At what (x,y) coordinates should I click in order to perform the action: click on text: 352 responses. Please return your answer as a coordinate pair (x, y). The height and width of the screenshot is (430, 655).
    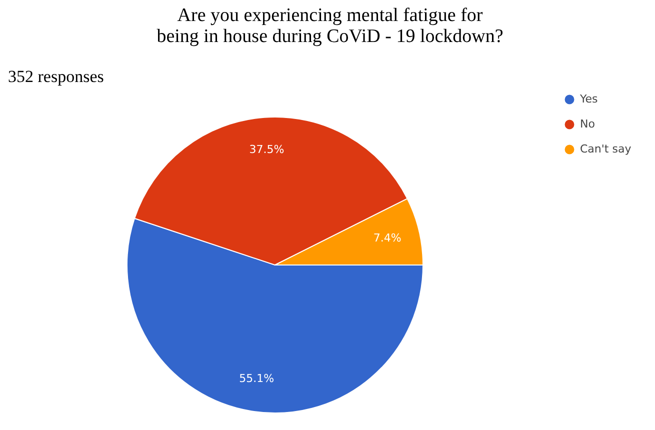
    Looking at the image, I should click on (56, 76).